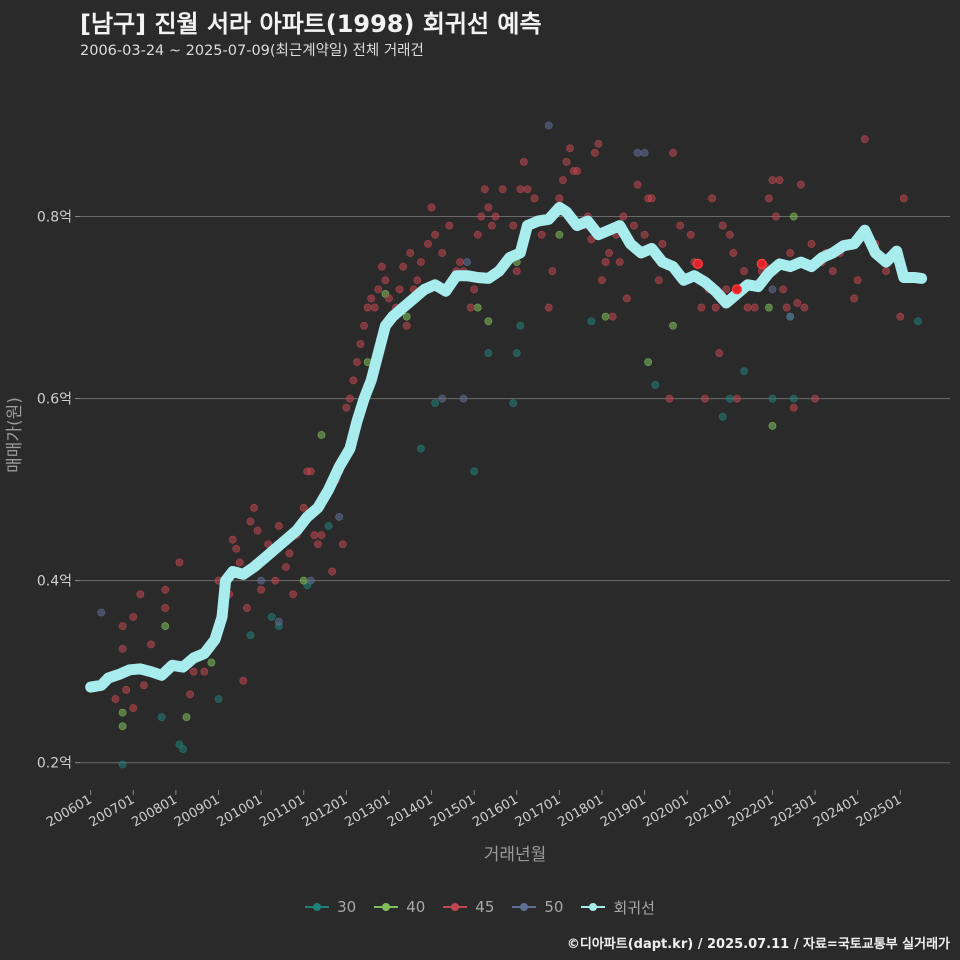  What do you see at coordinates (154, 811) in the screenshot?
I see `x-tick-label: 200801` at bounding box center [154, 811].